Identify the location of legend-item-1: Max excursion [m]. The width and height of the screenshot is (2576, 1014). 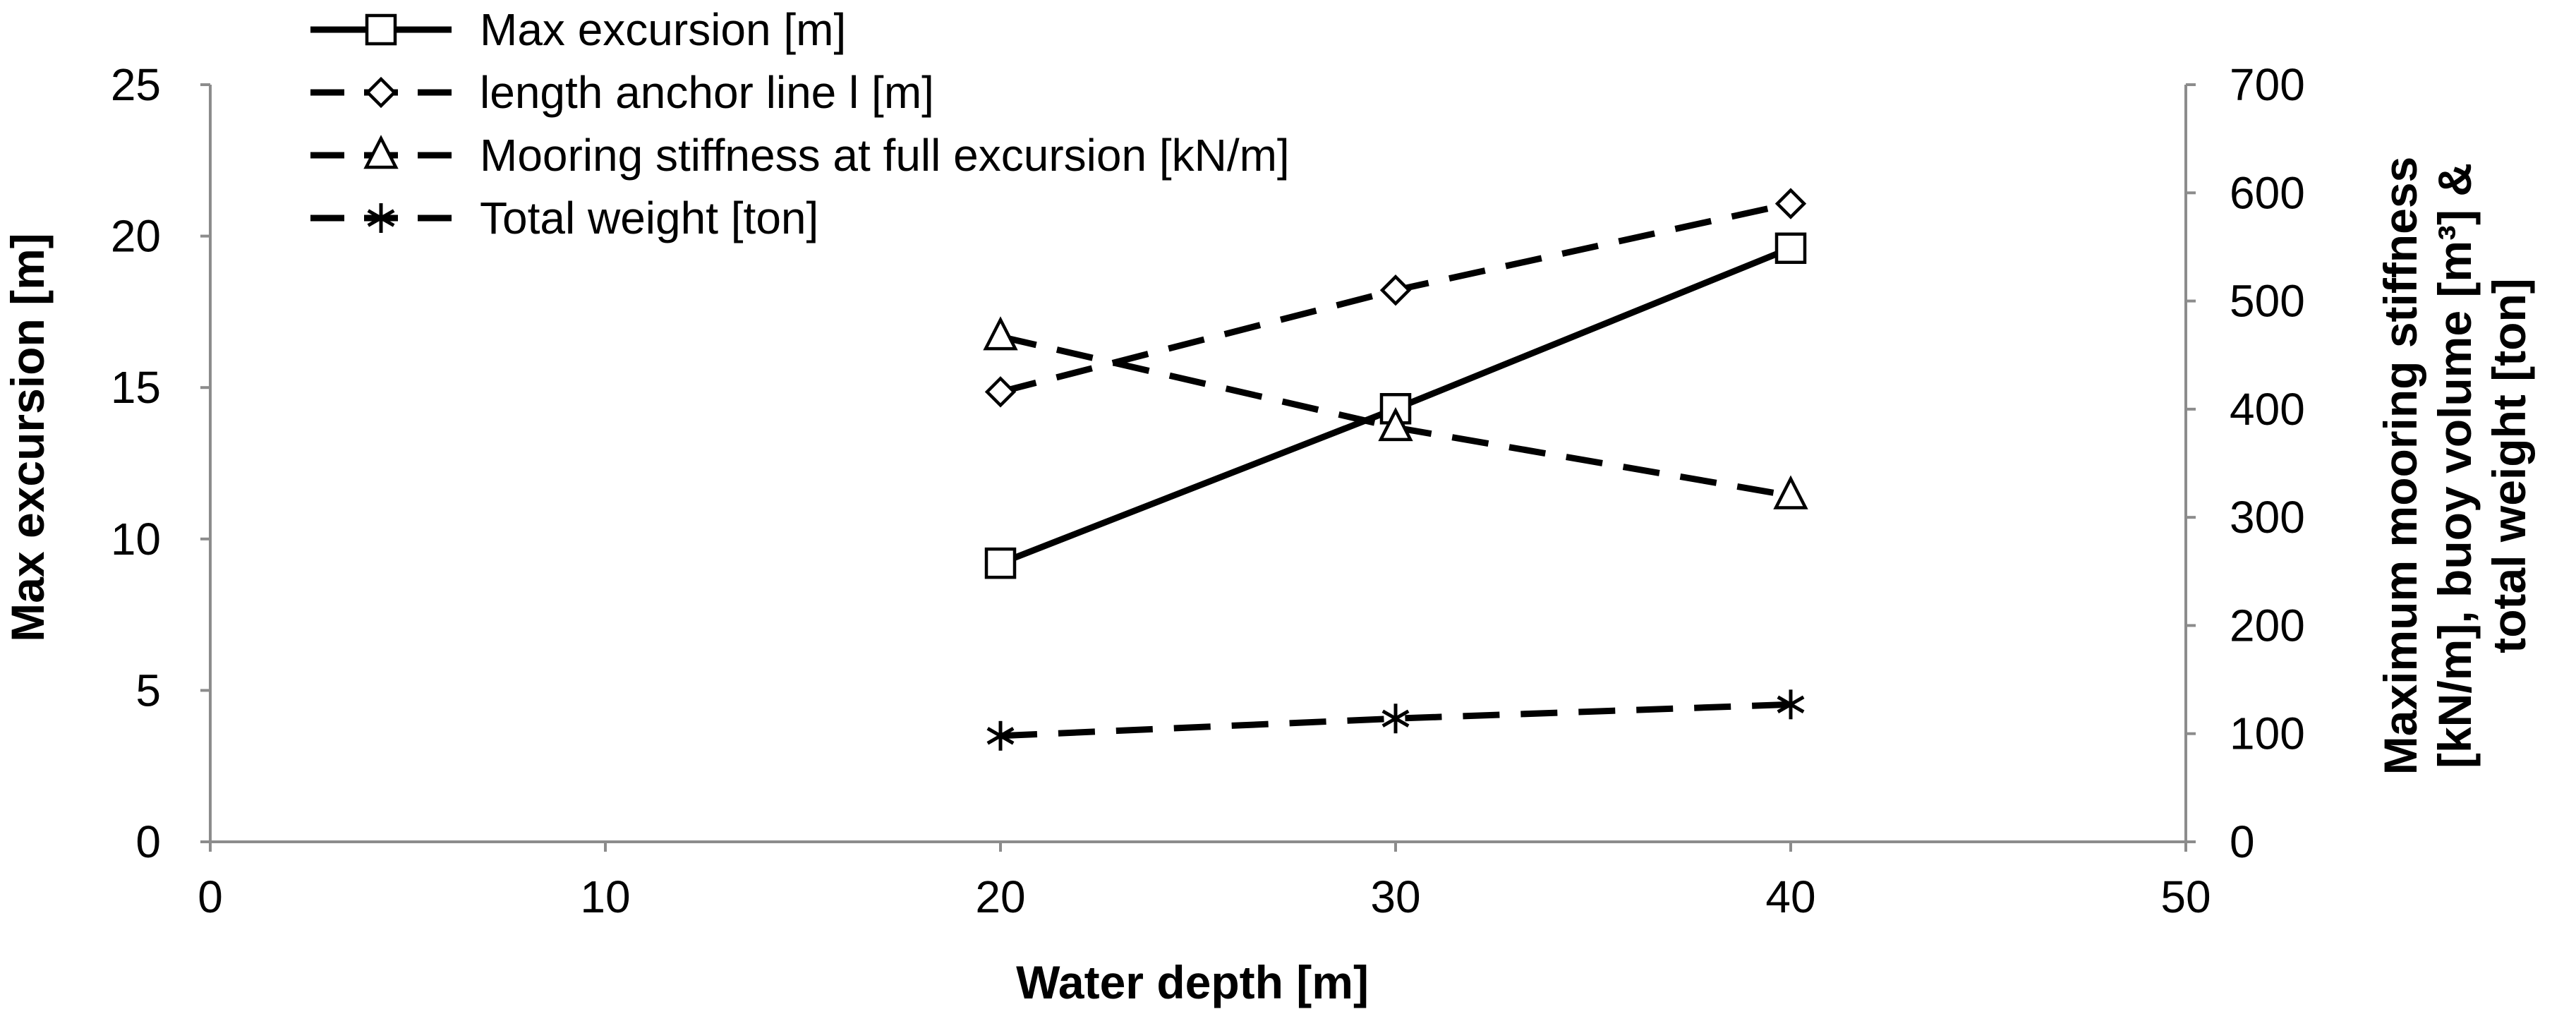
(578, 30).